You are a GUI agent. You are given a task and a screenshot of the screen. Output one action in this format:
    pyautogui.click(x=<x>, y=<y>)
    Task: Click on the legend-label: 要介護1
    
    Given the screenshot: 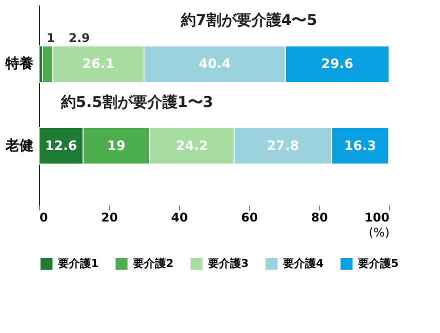 What is the action you would take?
    pyautogui.click(x=78, y=263)
    